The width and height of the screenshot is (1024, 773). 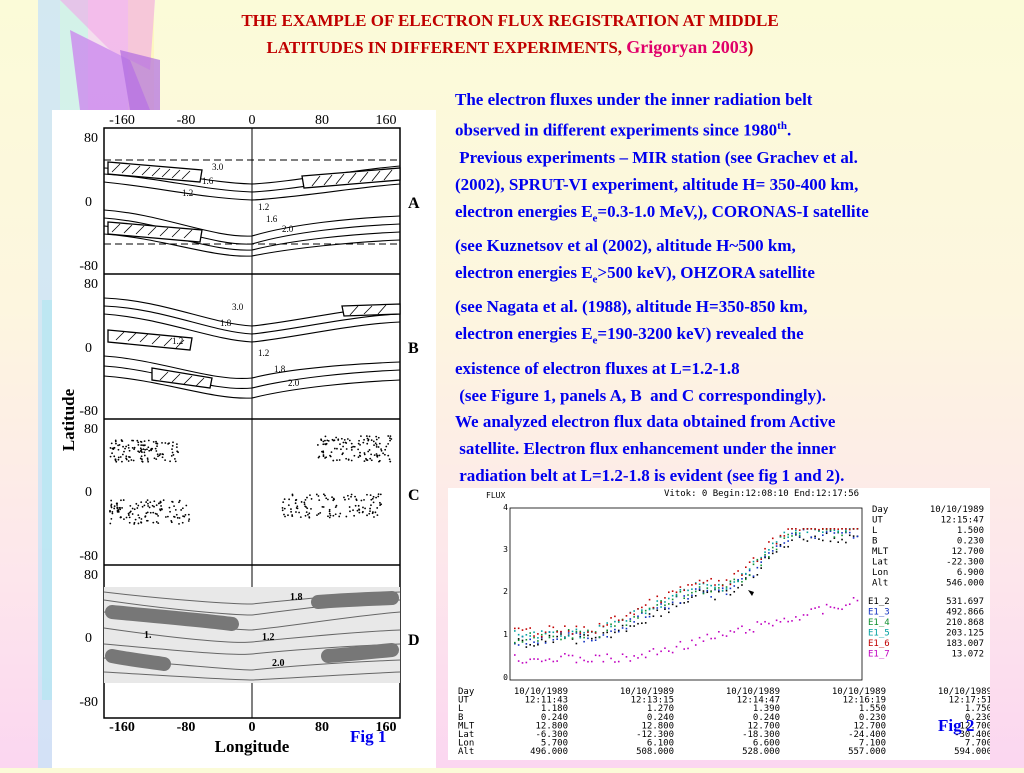 What do you see at coordinates (460, 709) in the screenshot?
I see `table-key: L` at bounding box center [460, 709].